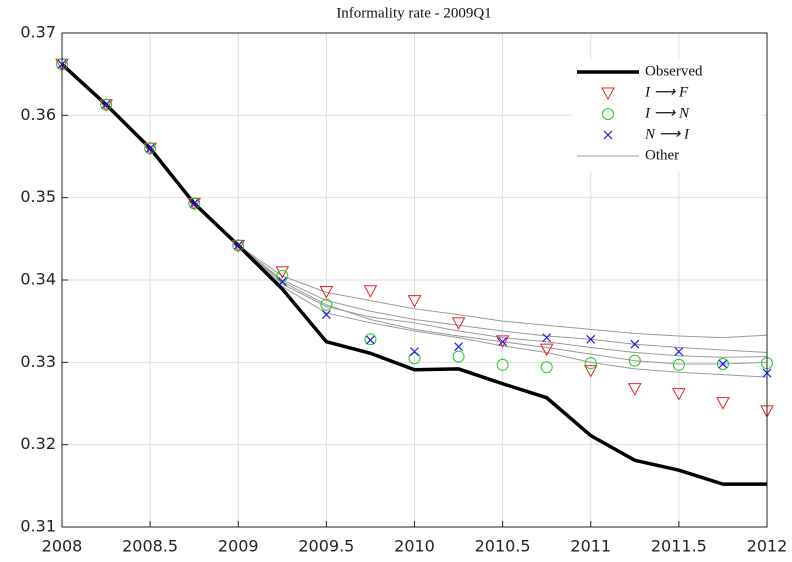 The image size is (792, 562). Describe the element at coordinates (767, 546) in the screenshot. I see `x-tick-label: 2012` at that location.